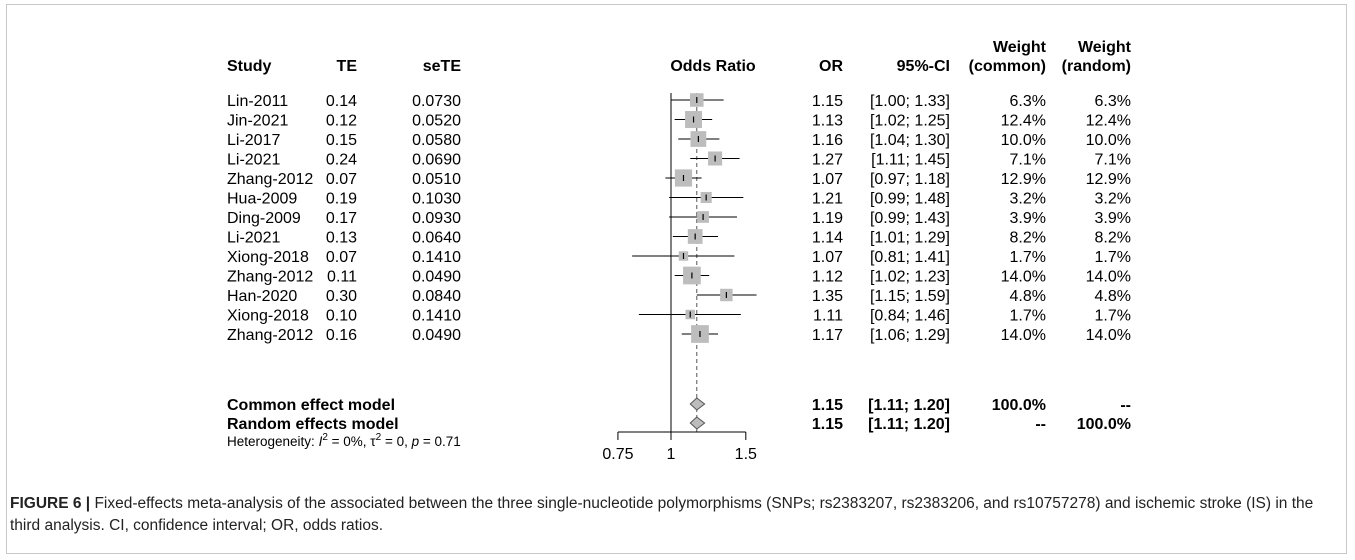 The height and width of the screenshot is (560, 1355). Describe the element at coordinates (341, 101) in the screenshot. I see `study-te: 0.14` at that location.